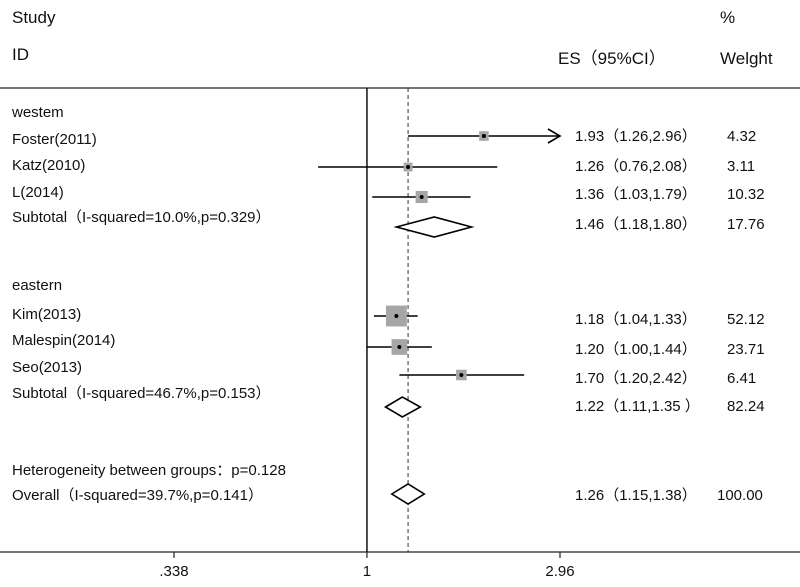  What do you see at coordinates (636, 166) in the screenshot?
I see `effect-size-ci-text: 1.26（0.76,2.08）` at bounding box center [636, 166].